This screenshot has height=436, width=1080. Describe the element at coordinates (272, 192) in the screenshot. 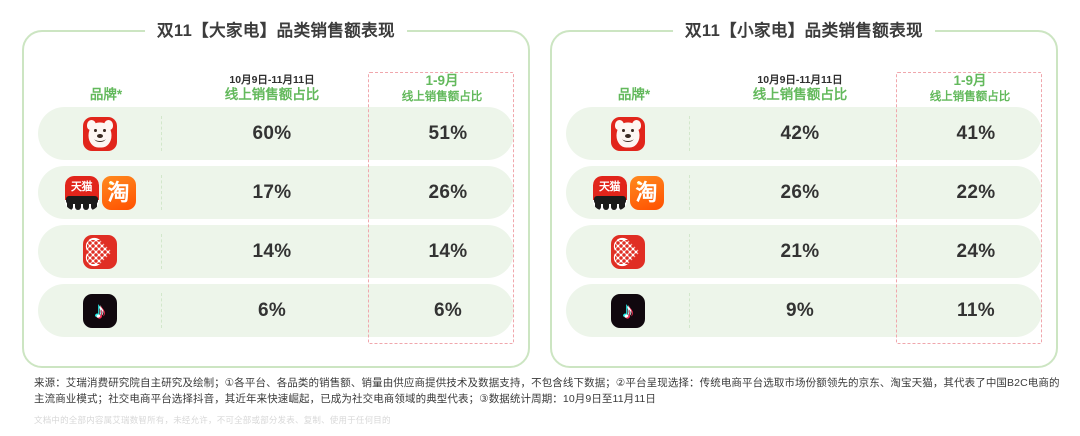

I see `cell-current-value: 17%` at that location.